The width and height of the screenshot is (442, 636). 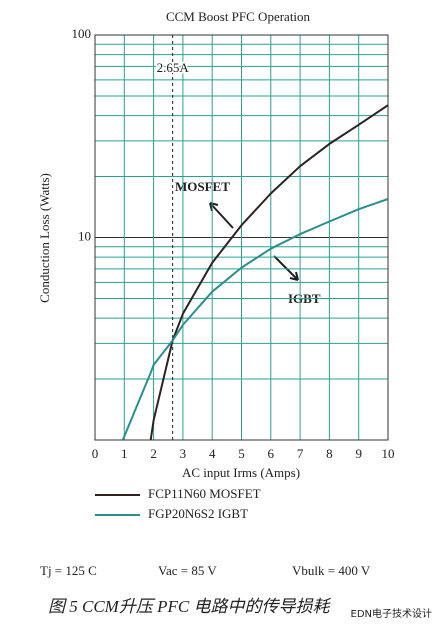 What do you see at coordinates (392, 613) in the screenshot?
I see `watermark: EDN电子技术设计` at bounding box center [392, 613].